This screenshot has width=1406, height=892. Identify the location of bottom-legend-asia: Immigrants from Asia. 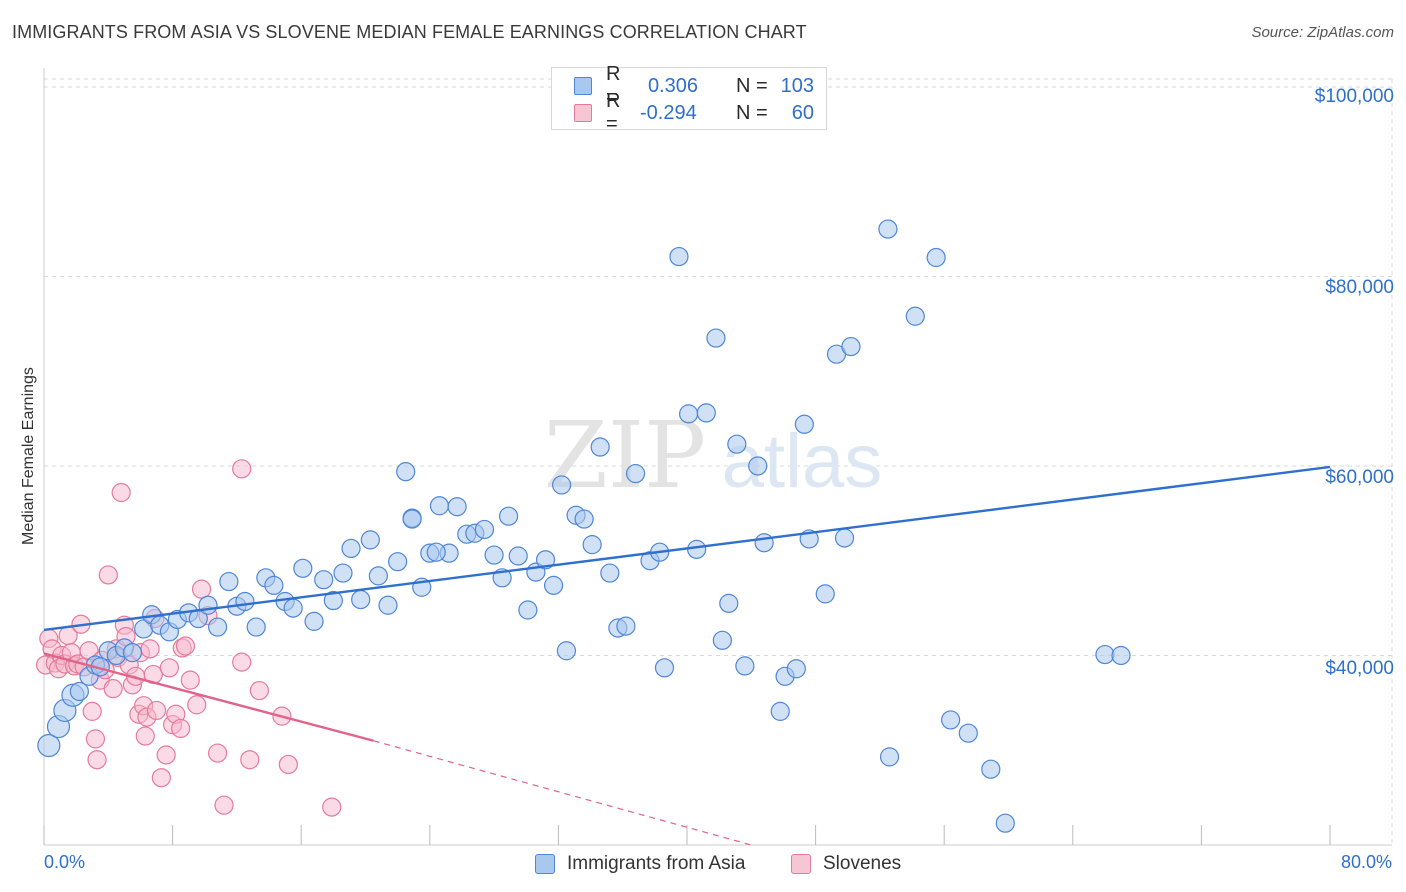
(640, 864).